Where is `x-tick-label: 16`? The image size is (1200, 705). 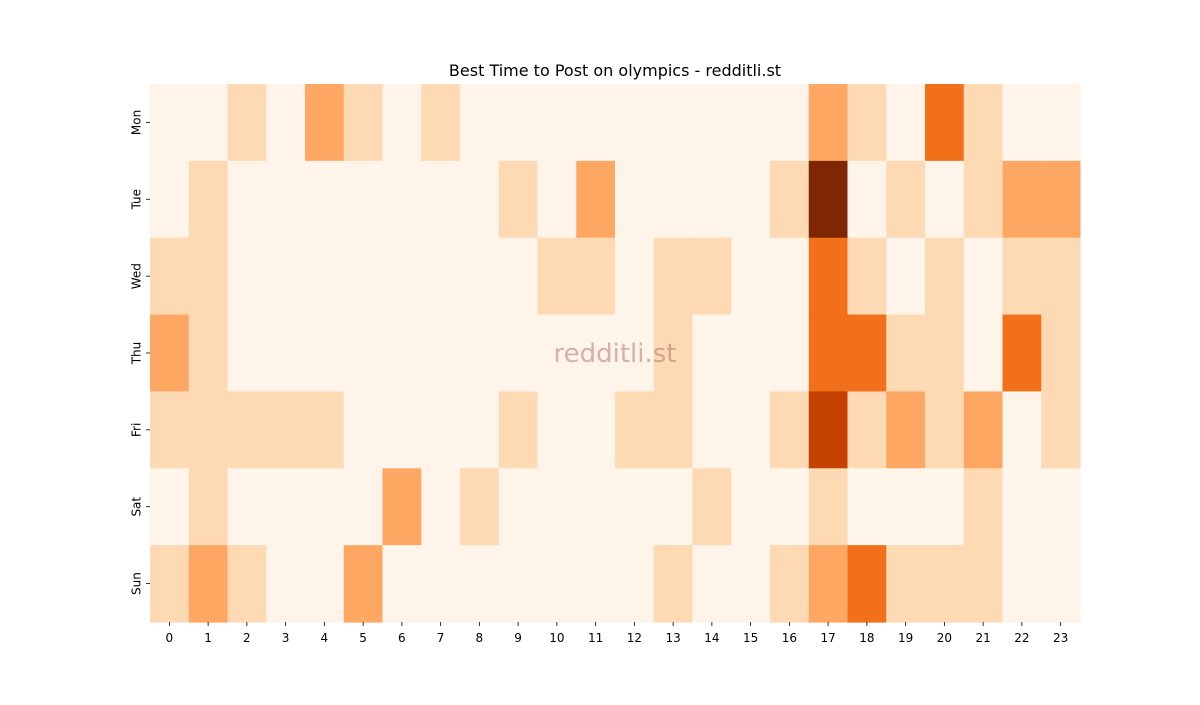
x-tick-label: 16 is located at coordinates (789, 638).